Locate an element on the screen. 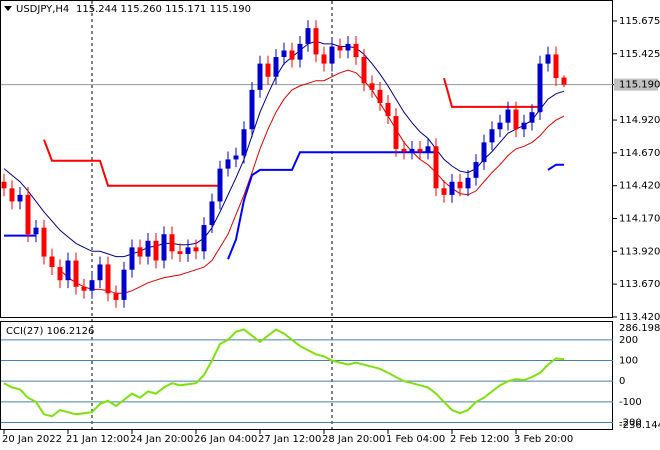 This screenshot has height=450, width=660. last-price-label: 115.190 is located at coordinates (639, 85).